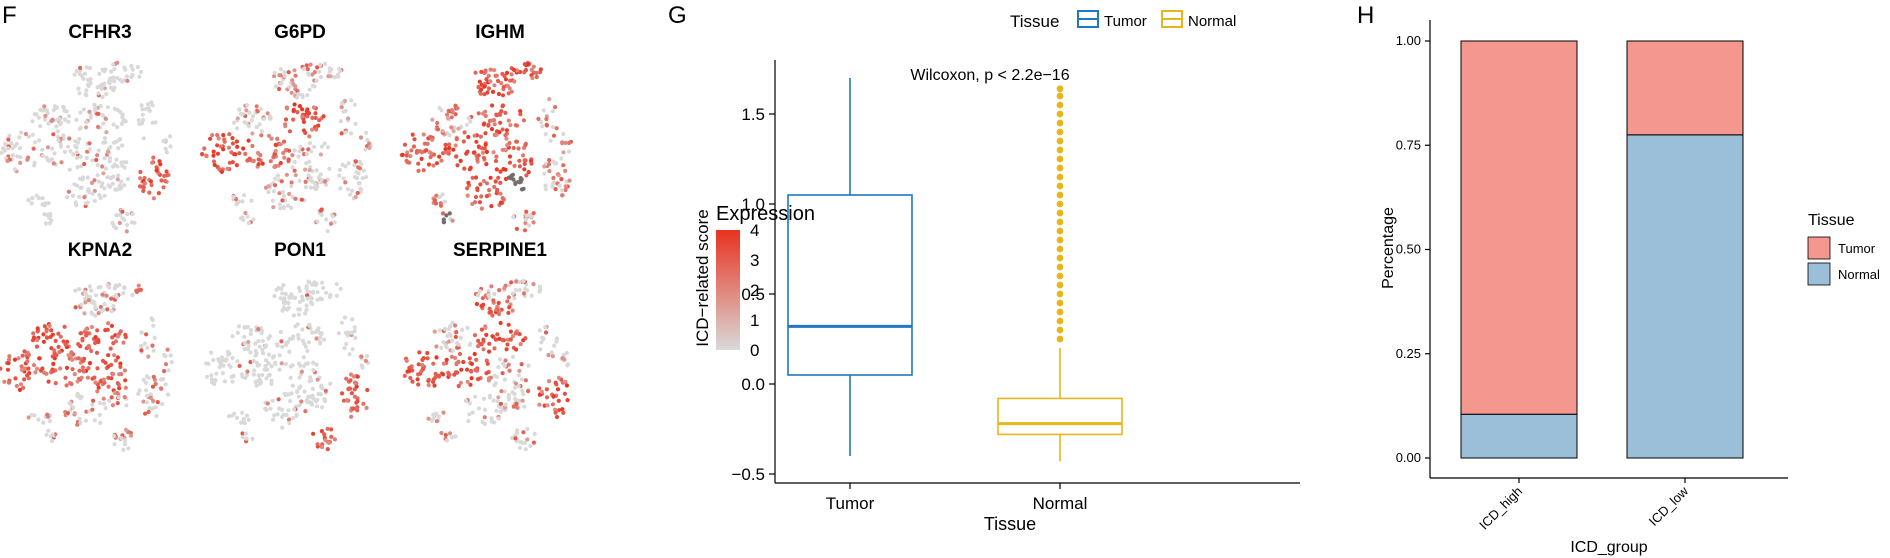  What do you see at coordinates (989, 75) in the screenshot?
I see `wilcoxon-annotation: Wilcoxon, p < 2.2e−16` at bounding box center [989, 75].